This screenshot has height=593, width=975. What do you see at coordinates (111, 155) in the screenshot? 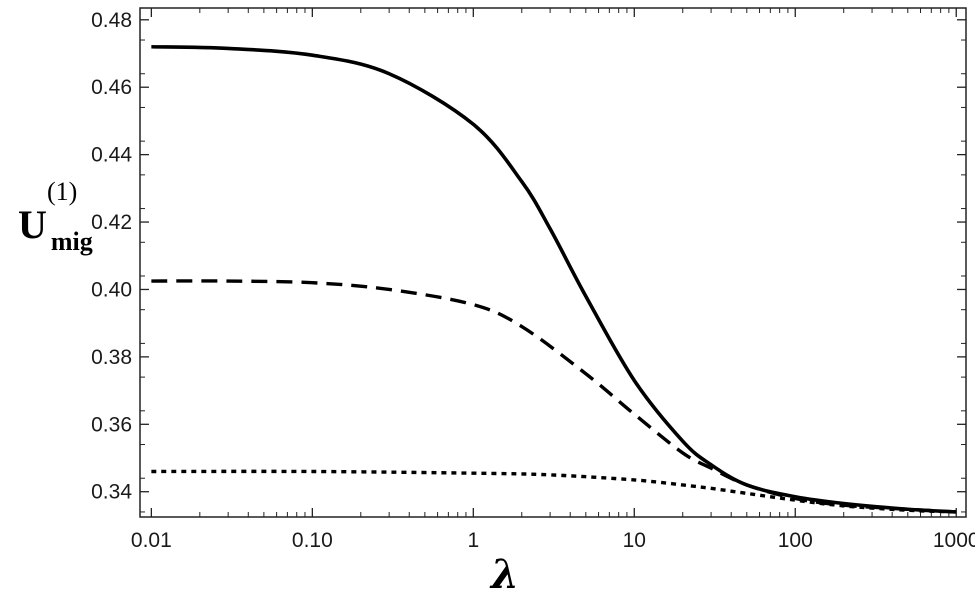
I see `y-tick-label: 0.44` at bounding box center [111, 155].